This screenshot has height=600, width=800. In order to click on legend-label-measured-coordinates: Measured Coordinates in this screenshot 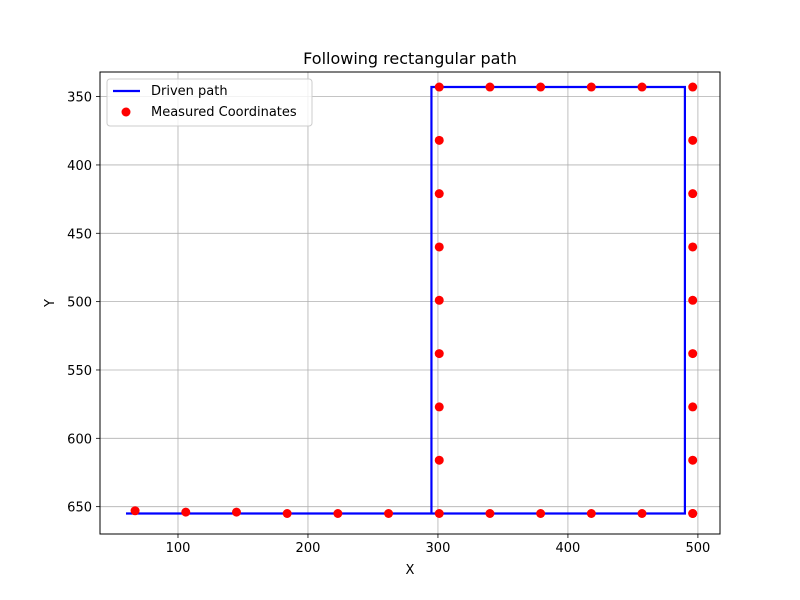, I will do `click(224, 112)`.